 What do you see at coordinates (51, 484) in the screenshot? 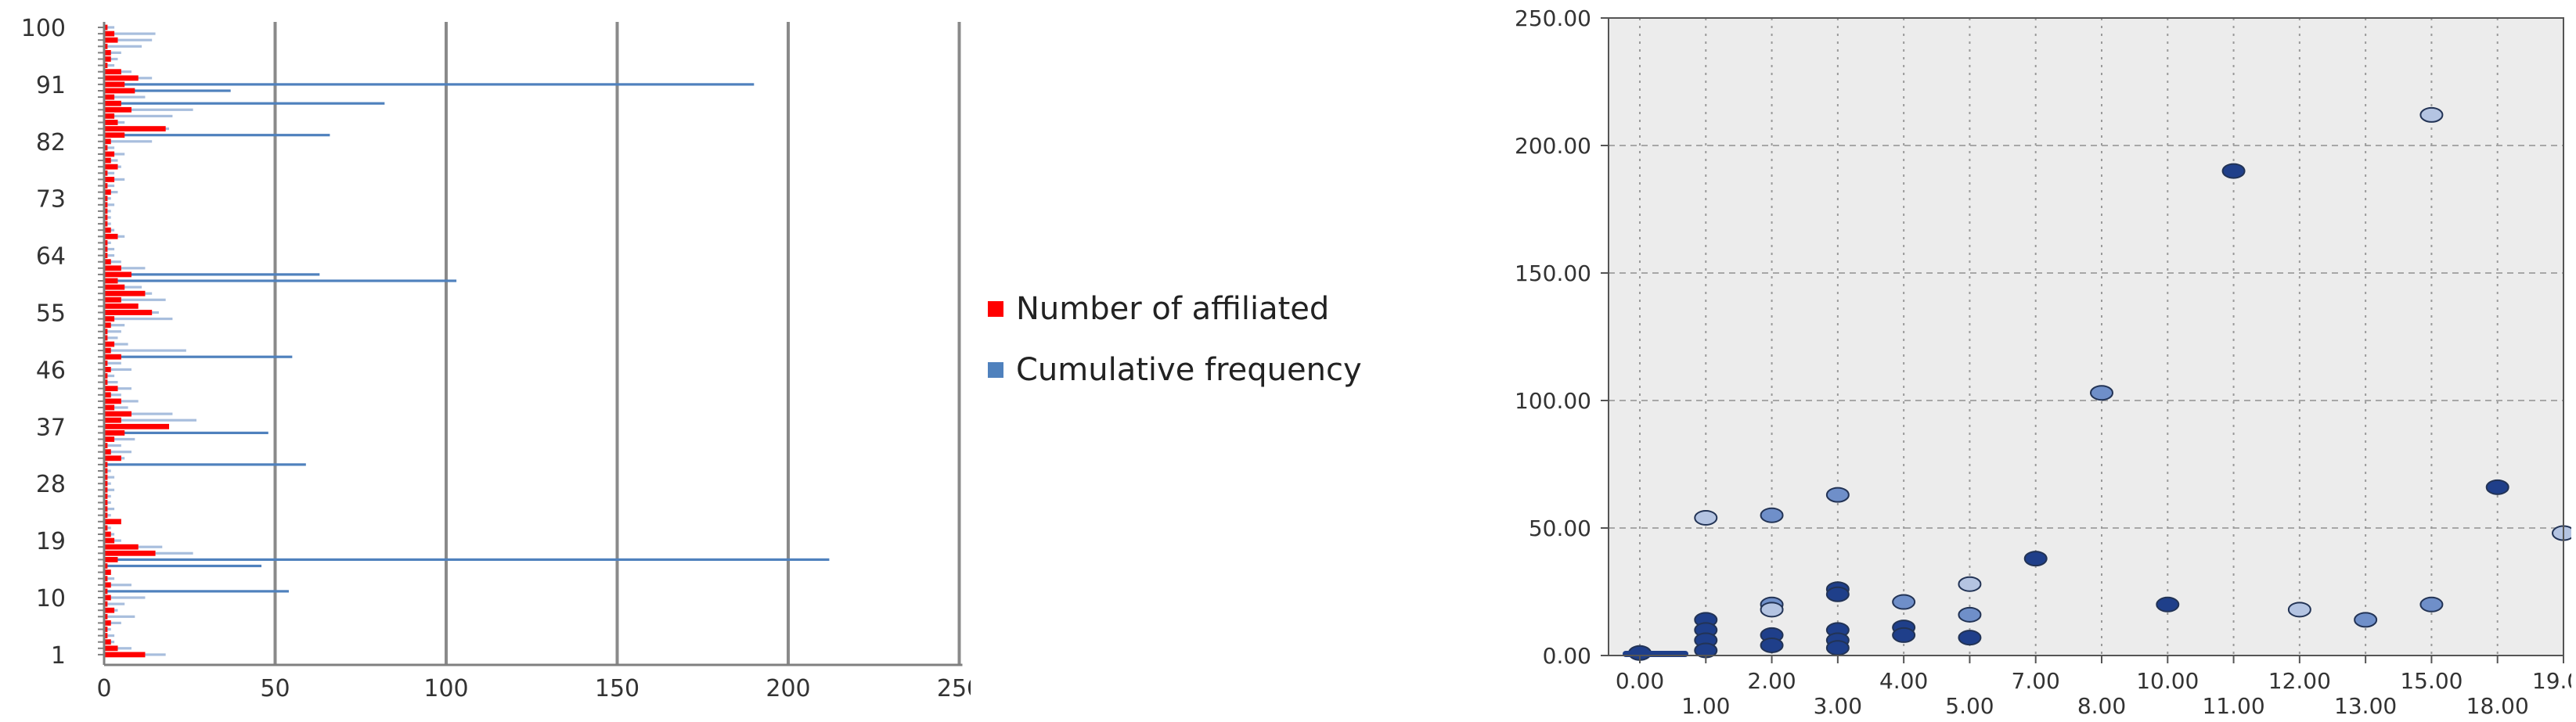
I see `y-tick-label: 28` at bounding box center [51, 484].